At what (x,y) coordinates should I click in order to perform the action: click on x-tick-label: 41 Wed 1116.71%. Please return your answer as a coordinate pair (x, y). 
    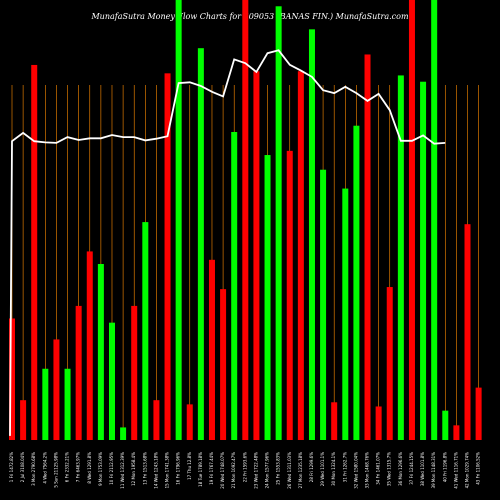
    Looking at the image, I should click on (455, 470).